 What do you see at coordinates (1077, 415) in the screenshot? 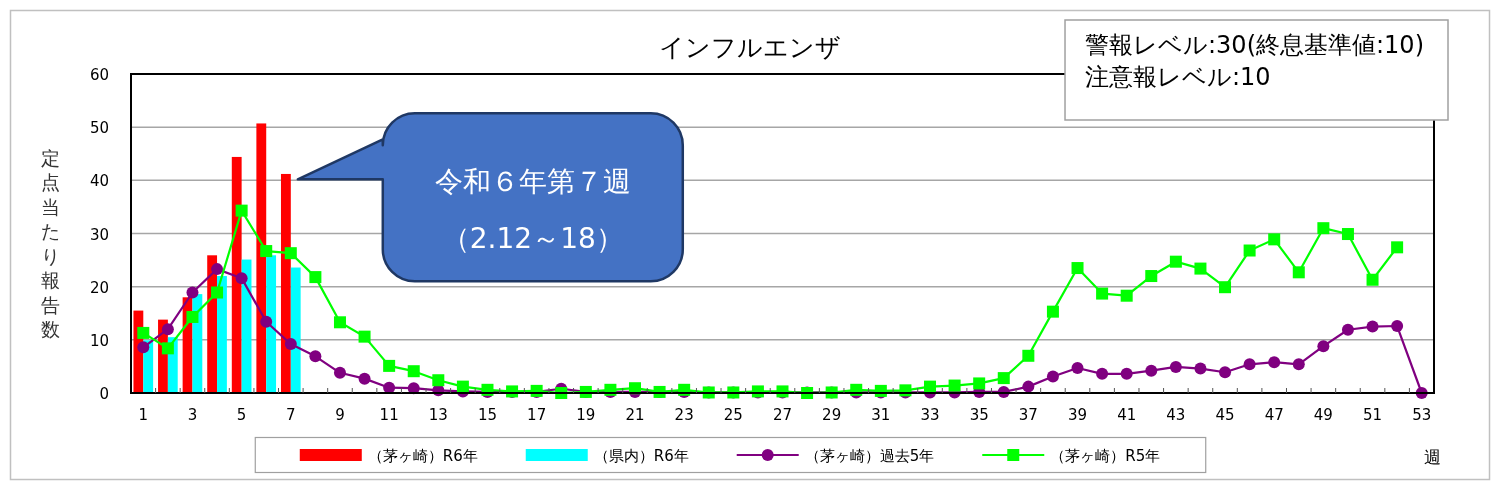
I see `x-tick-label: 39` at bounding box center [1077, 415].